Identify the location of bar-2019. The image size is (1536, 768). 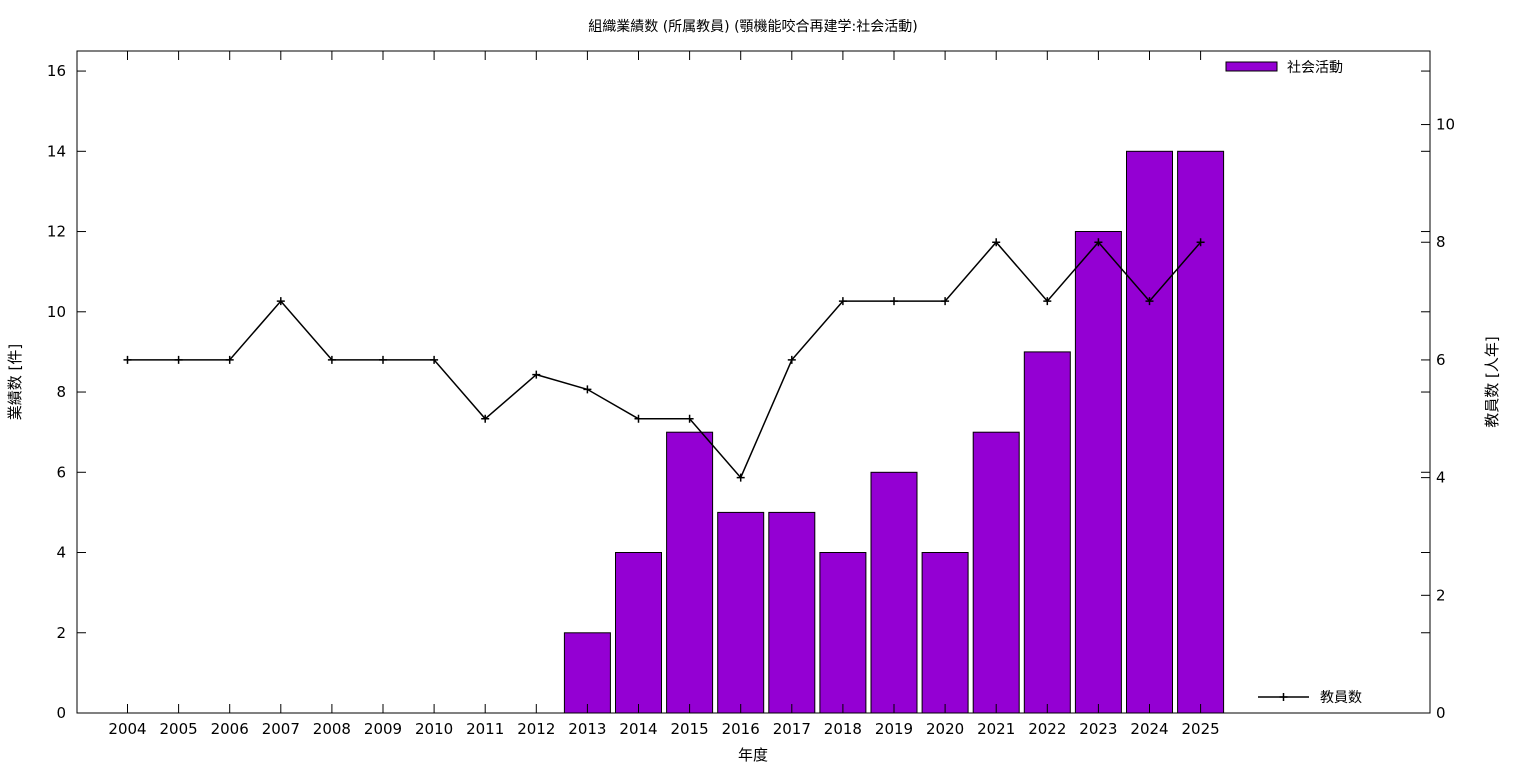
(894, 592).